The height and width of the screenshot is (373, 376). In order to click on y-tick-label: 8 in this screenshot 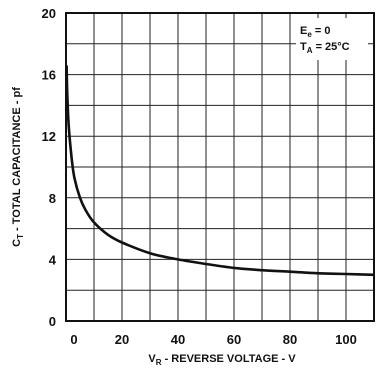, I will do `click(52, 198)`.